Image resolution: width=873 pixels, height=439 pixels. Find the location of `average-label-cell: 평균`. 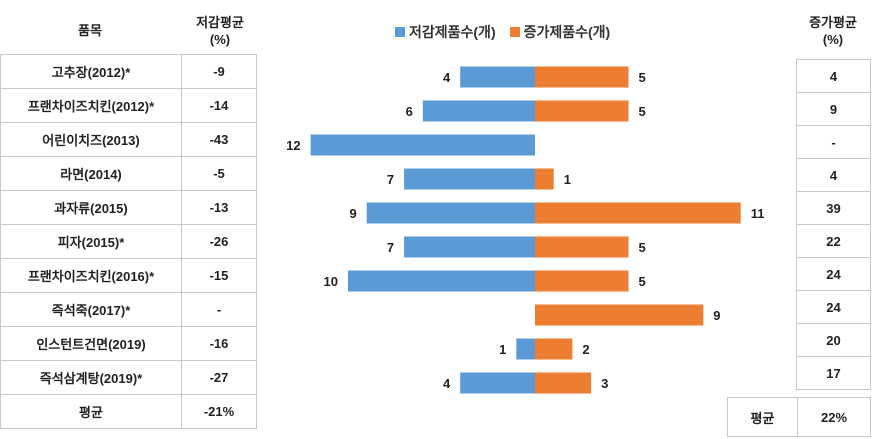

average-label-cell: 평균 is located at coordinates (91, 411).